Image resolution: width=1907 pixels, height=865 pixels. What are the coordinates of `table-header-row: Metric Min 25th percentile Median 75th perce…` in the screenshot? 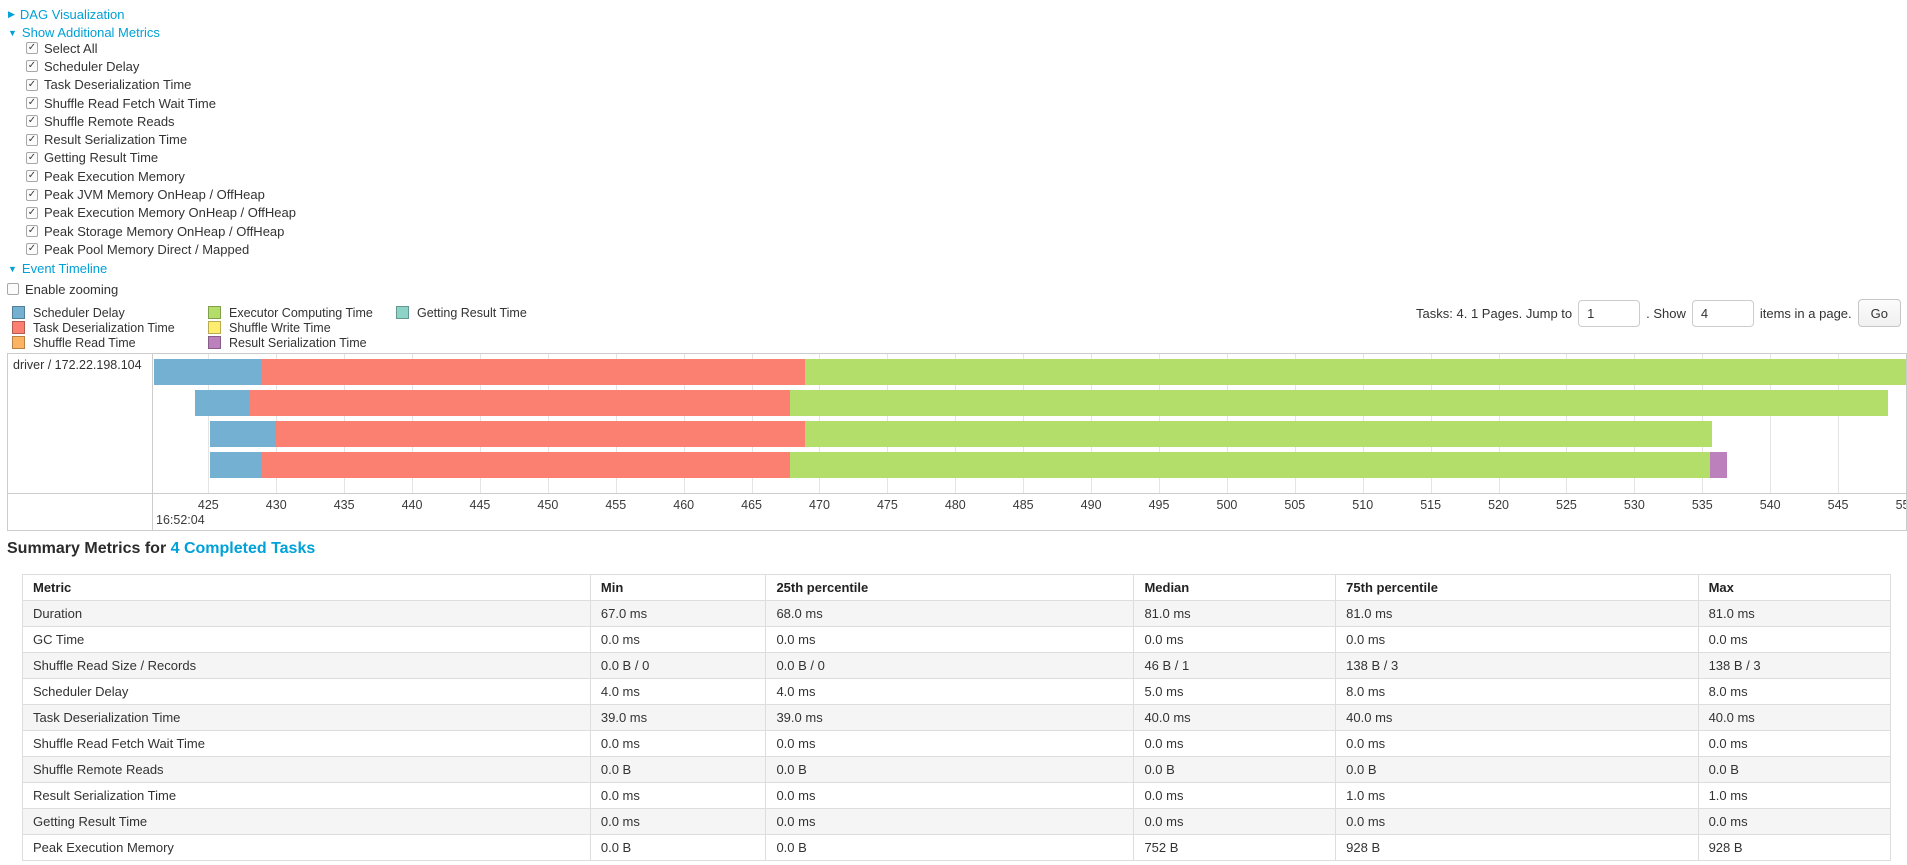 It's located at (957, 587).